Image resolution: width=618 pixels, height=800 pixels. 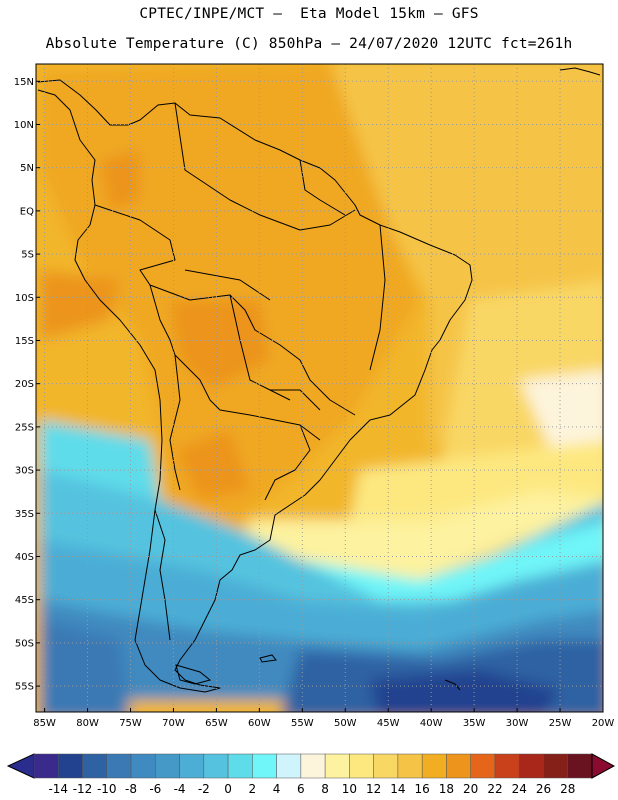 I want to click on colorbar-tick-label: -14, so click(x=58, y=789).